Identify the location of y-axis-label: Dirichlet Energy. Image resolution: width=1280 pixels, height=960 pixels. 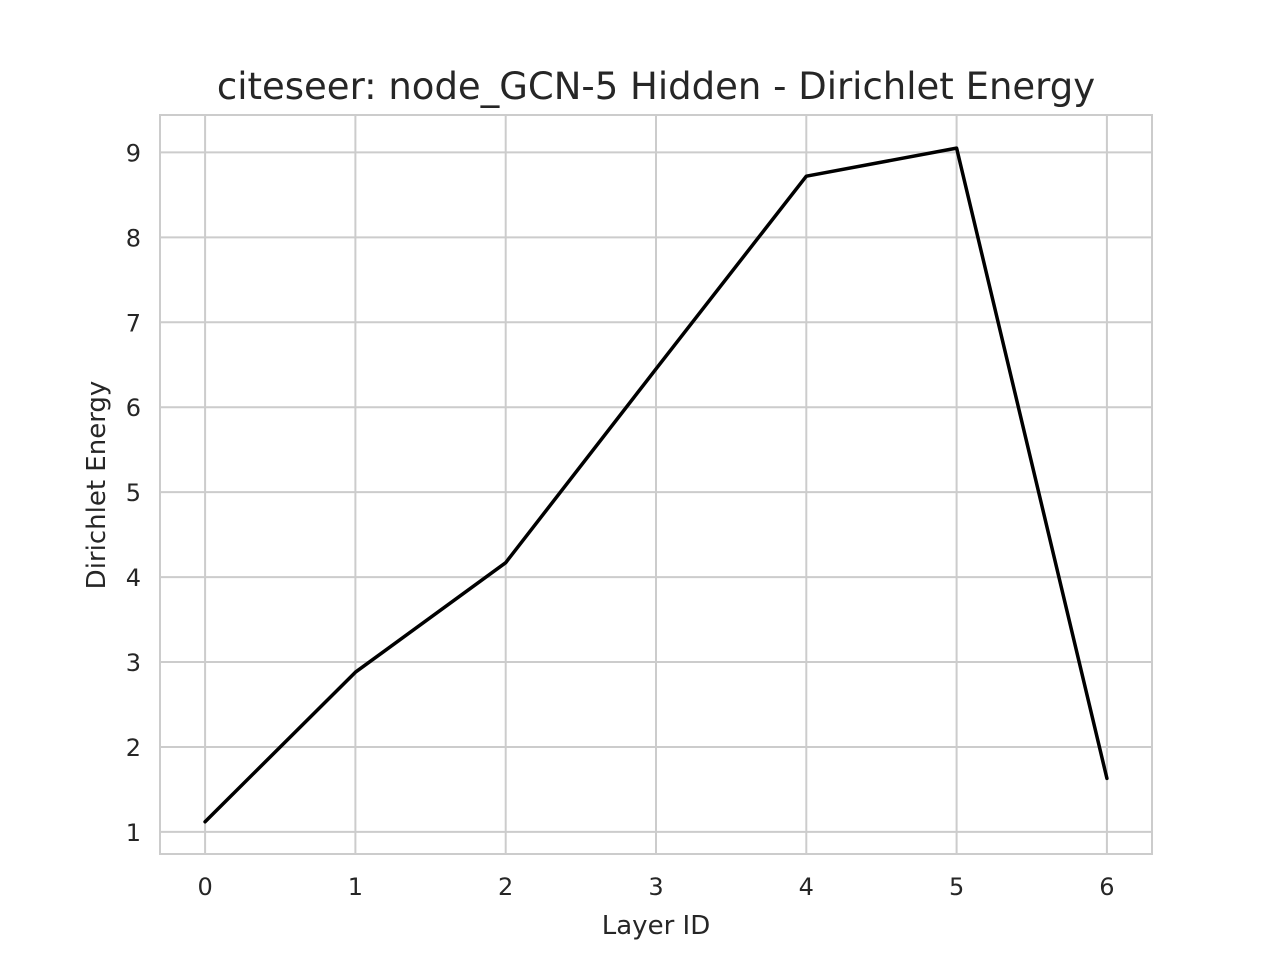
(97, 485).